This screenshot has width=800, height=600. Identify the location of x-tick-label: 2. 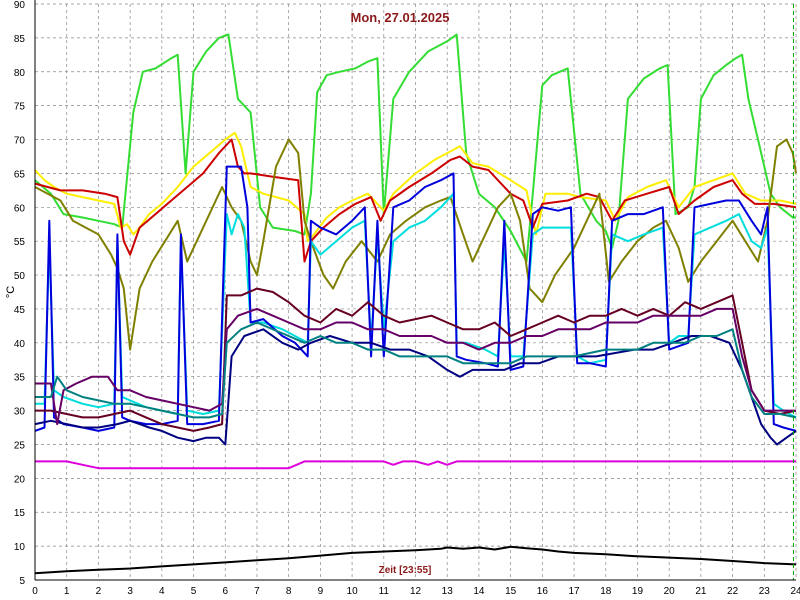
(99, 591).